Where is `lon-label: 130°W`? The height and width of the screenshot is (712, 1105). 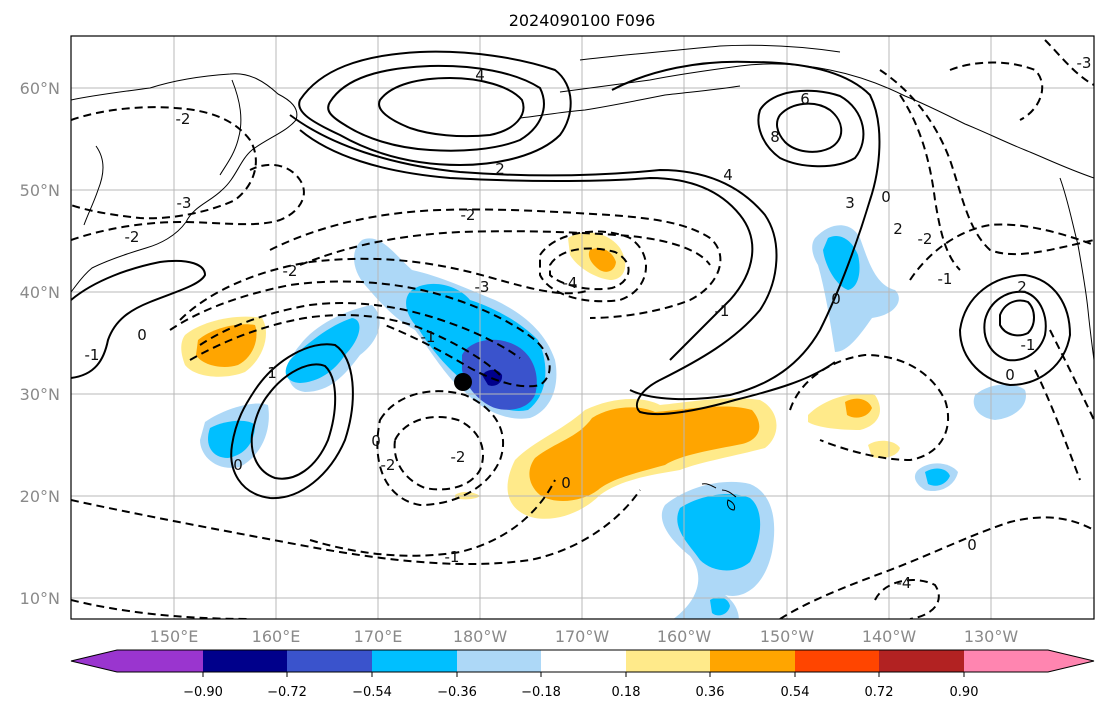 lon-label: 130°W is located at coordinates (991, 636).